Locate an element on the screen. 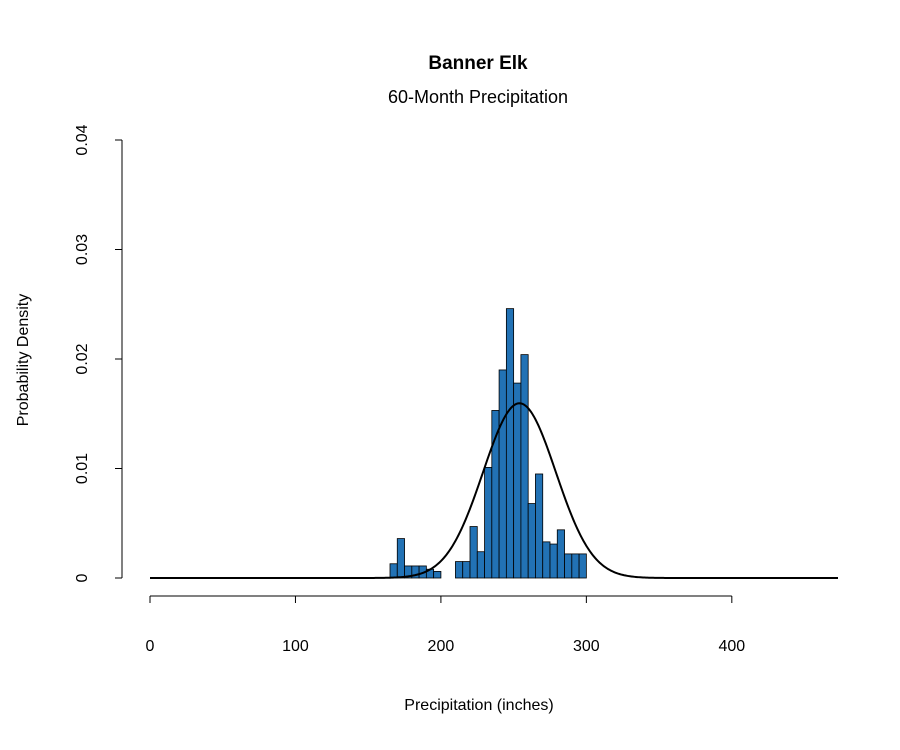 The image size is (900, 750). y-axis-label: Probability Density is located at coordinates (23, 360).